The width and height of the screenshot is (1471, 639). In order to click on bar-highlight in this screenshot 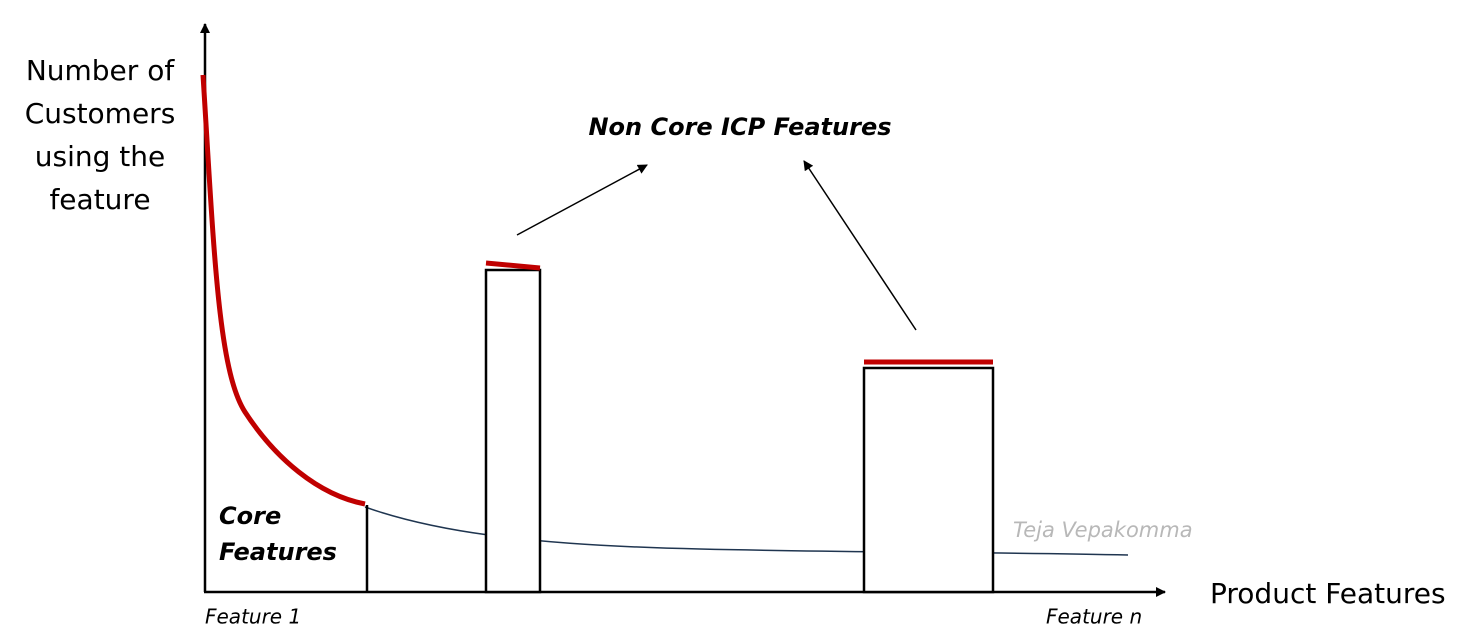, I will do `click(513, 265)`.